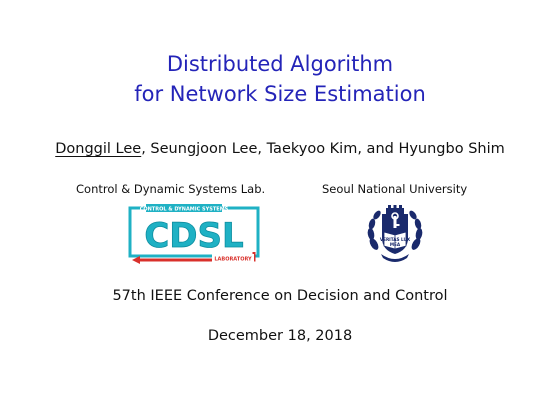  Describe the element at coordinates (280, 336) in the screenshot. I see `presentation-date: December 18, 2018` at that location.